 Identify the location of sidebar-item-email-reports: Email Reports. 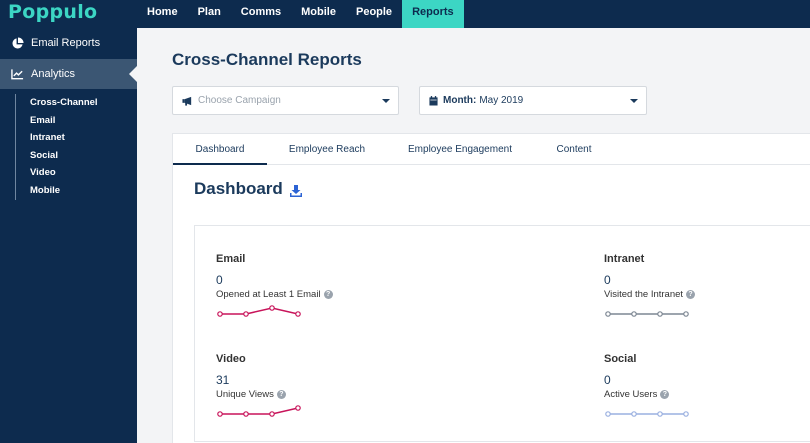
(68, 43).